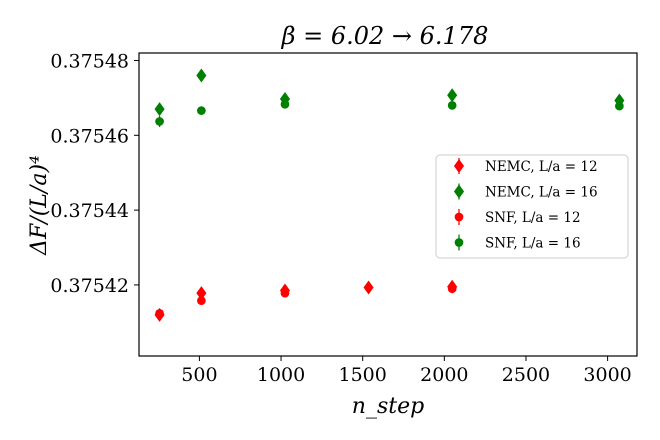 The image size is (660, 440). Describe the element at coordinates (89, 61) in the screenshot. I see `y-tick-label: 0.37548` at that location.